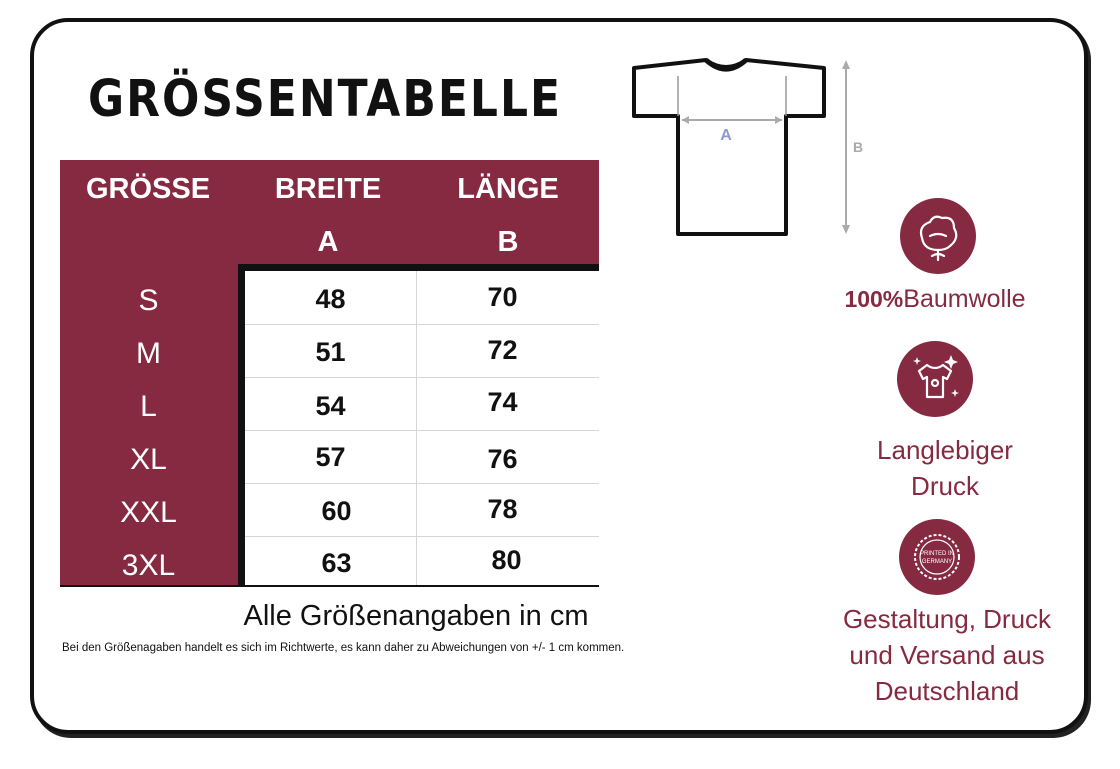 This screenshot has width=1120, height=769. I want to click on length-cell: 70, so click(502, 297).